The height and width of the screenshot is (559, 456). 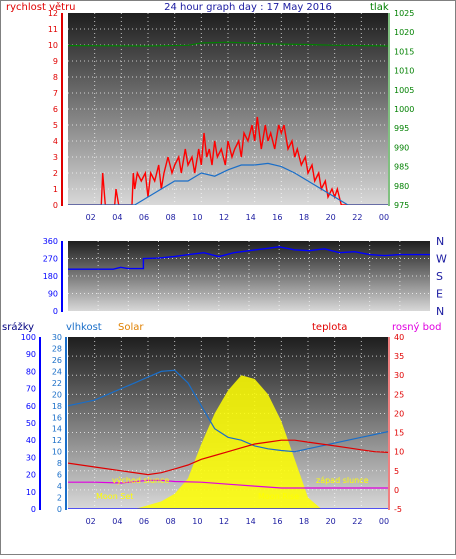 What do you see at coordinates (84, 327) in the screenshot?
I see `humidity-axis-title: vlhkost` at bounding box center [84, 327].